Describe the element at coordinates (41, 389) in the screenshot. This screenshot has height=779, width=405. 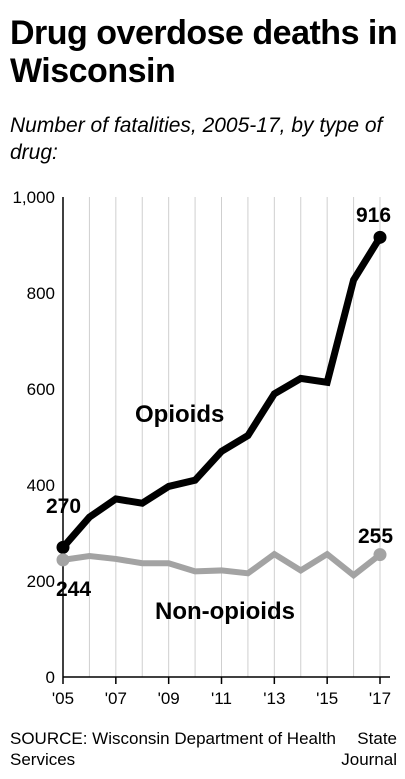
I see `y-tick-label: 600` at that location.